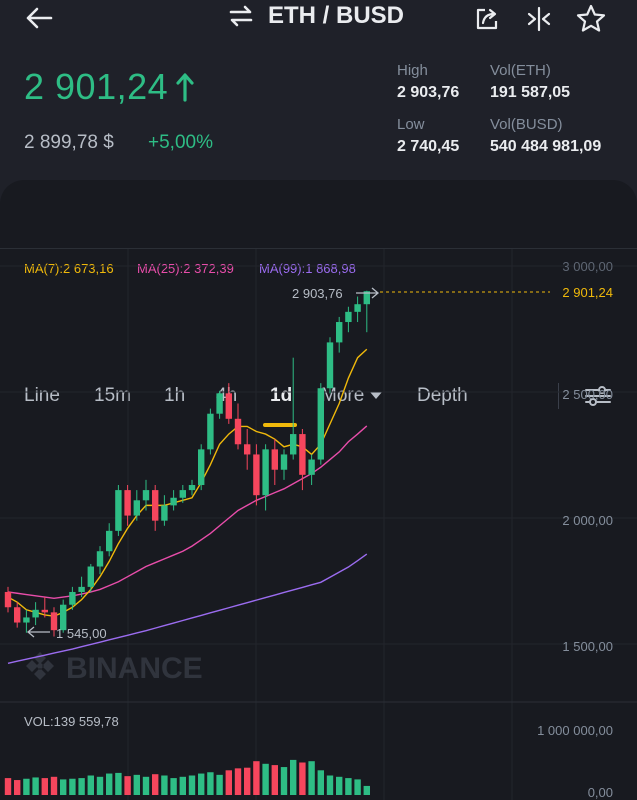 Image resolution: width=637 pixels, height=800 pixels. Describe the element at coordinates (281, 395) in the screenshot. I see `tab-1d: 1d` at that location.